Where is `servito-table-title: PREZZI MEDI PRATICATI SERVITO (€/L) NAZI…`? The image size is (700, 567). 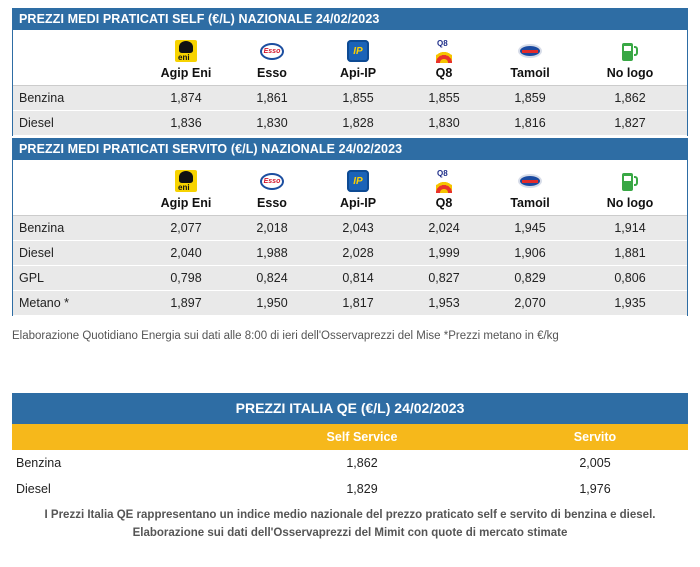
servito-table-title: PREZZI MEDI PRATICATI SERVITO (€/L) NAZI… is located at coordinates (350, 149).